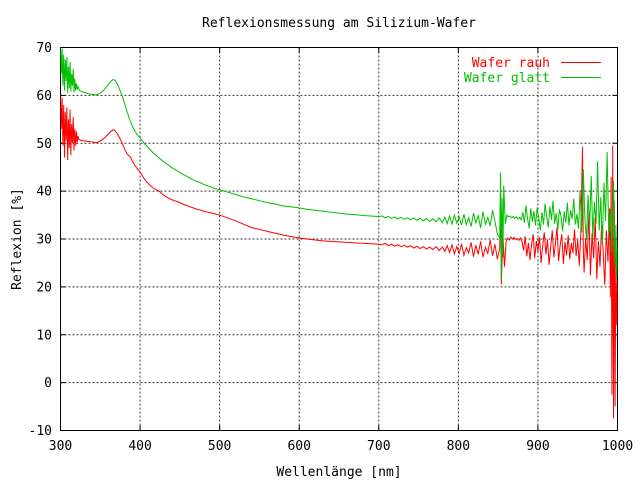 Image resolution: width=640 pixels, height=480 pixels. What do you see at coordinates (44, 335) in the screenshot?
I see `y-tick-label: 10` at bounding box center [44, 335].